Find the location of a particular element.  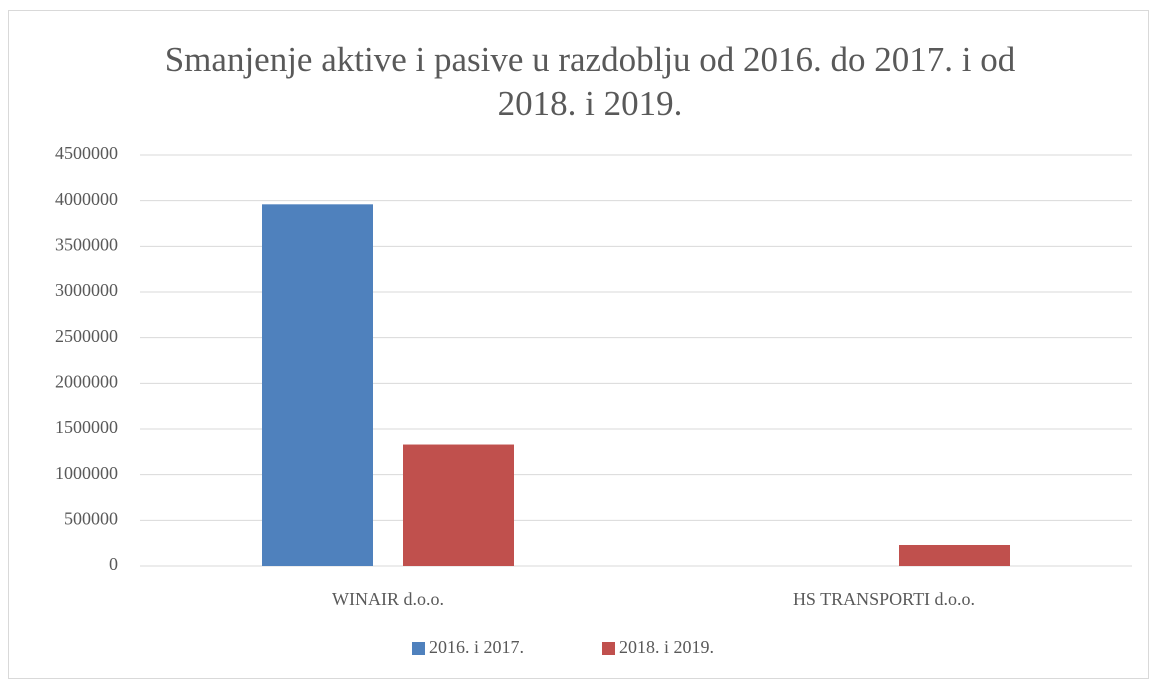

y-tick-label: 1500000 is located at coordinates (86, 427).